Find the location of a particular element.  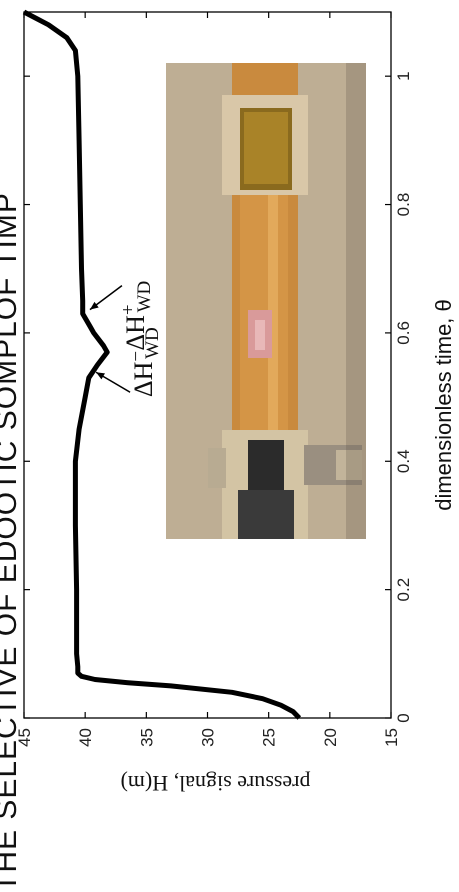

y-tick-label: 25 is located at coordinates (269, 737).